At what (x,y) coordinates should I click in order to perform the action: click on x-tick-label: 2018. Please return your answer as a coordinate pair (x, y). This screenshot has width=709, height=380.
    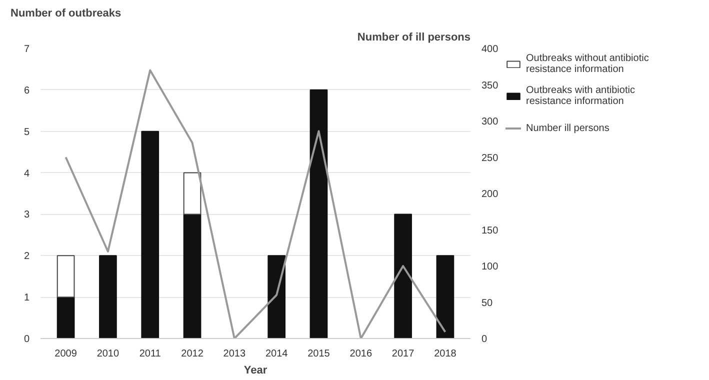
    Looking at the image, I should click on (445, 354).